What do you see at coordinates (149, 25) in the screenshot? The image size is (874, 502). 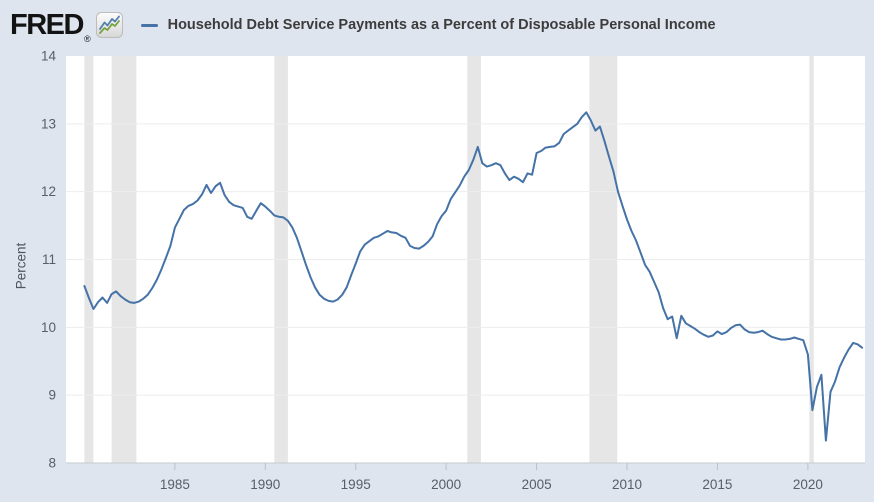 I see `legend-line-swatch` at bounding box center [149, 25].